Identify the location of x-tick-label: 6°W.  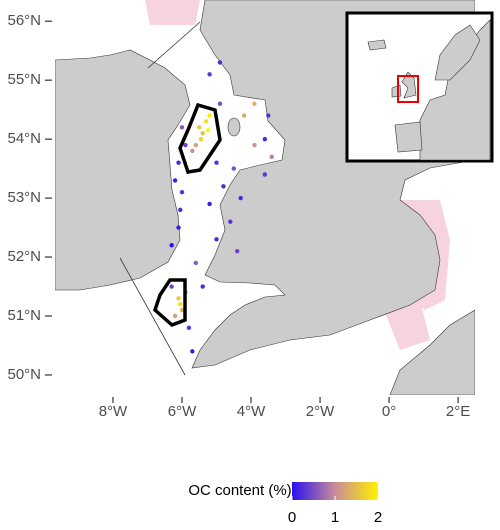
(182, 411).